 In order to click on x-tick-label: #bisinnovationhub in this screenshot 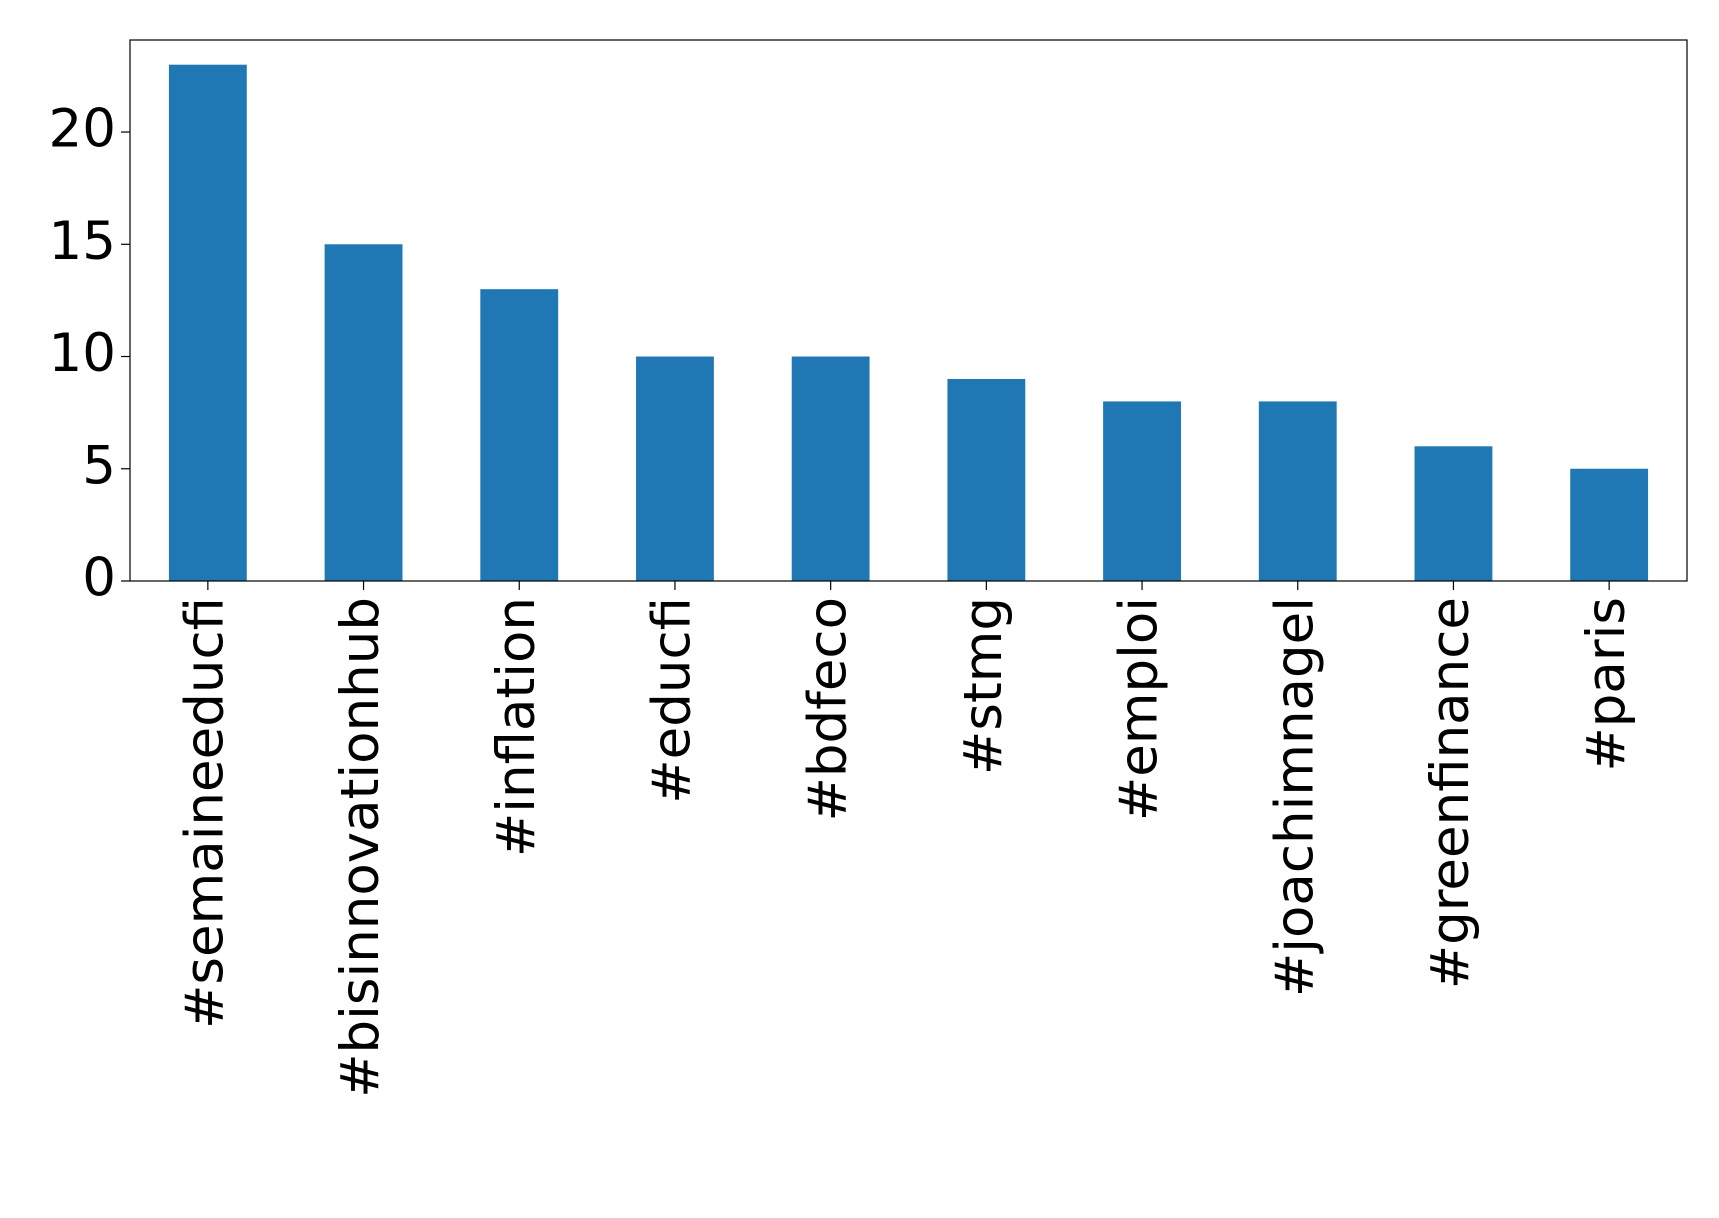, I will do `click(360, 847)`.